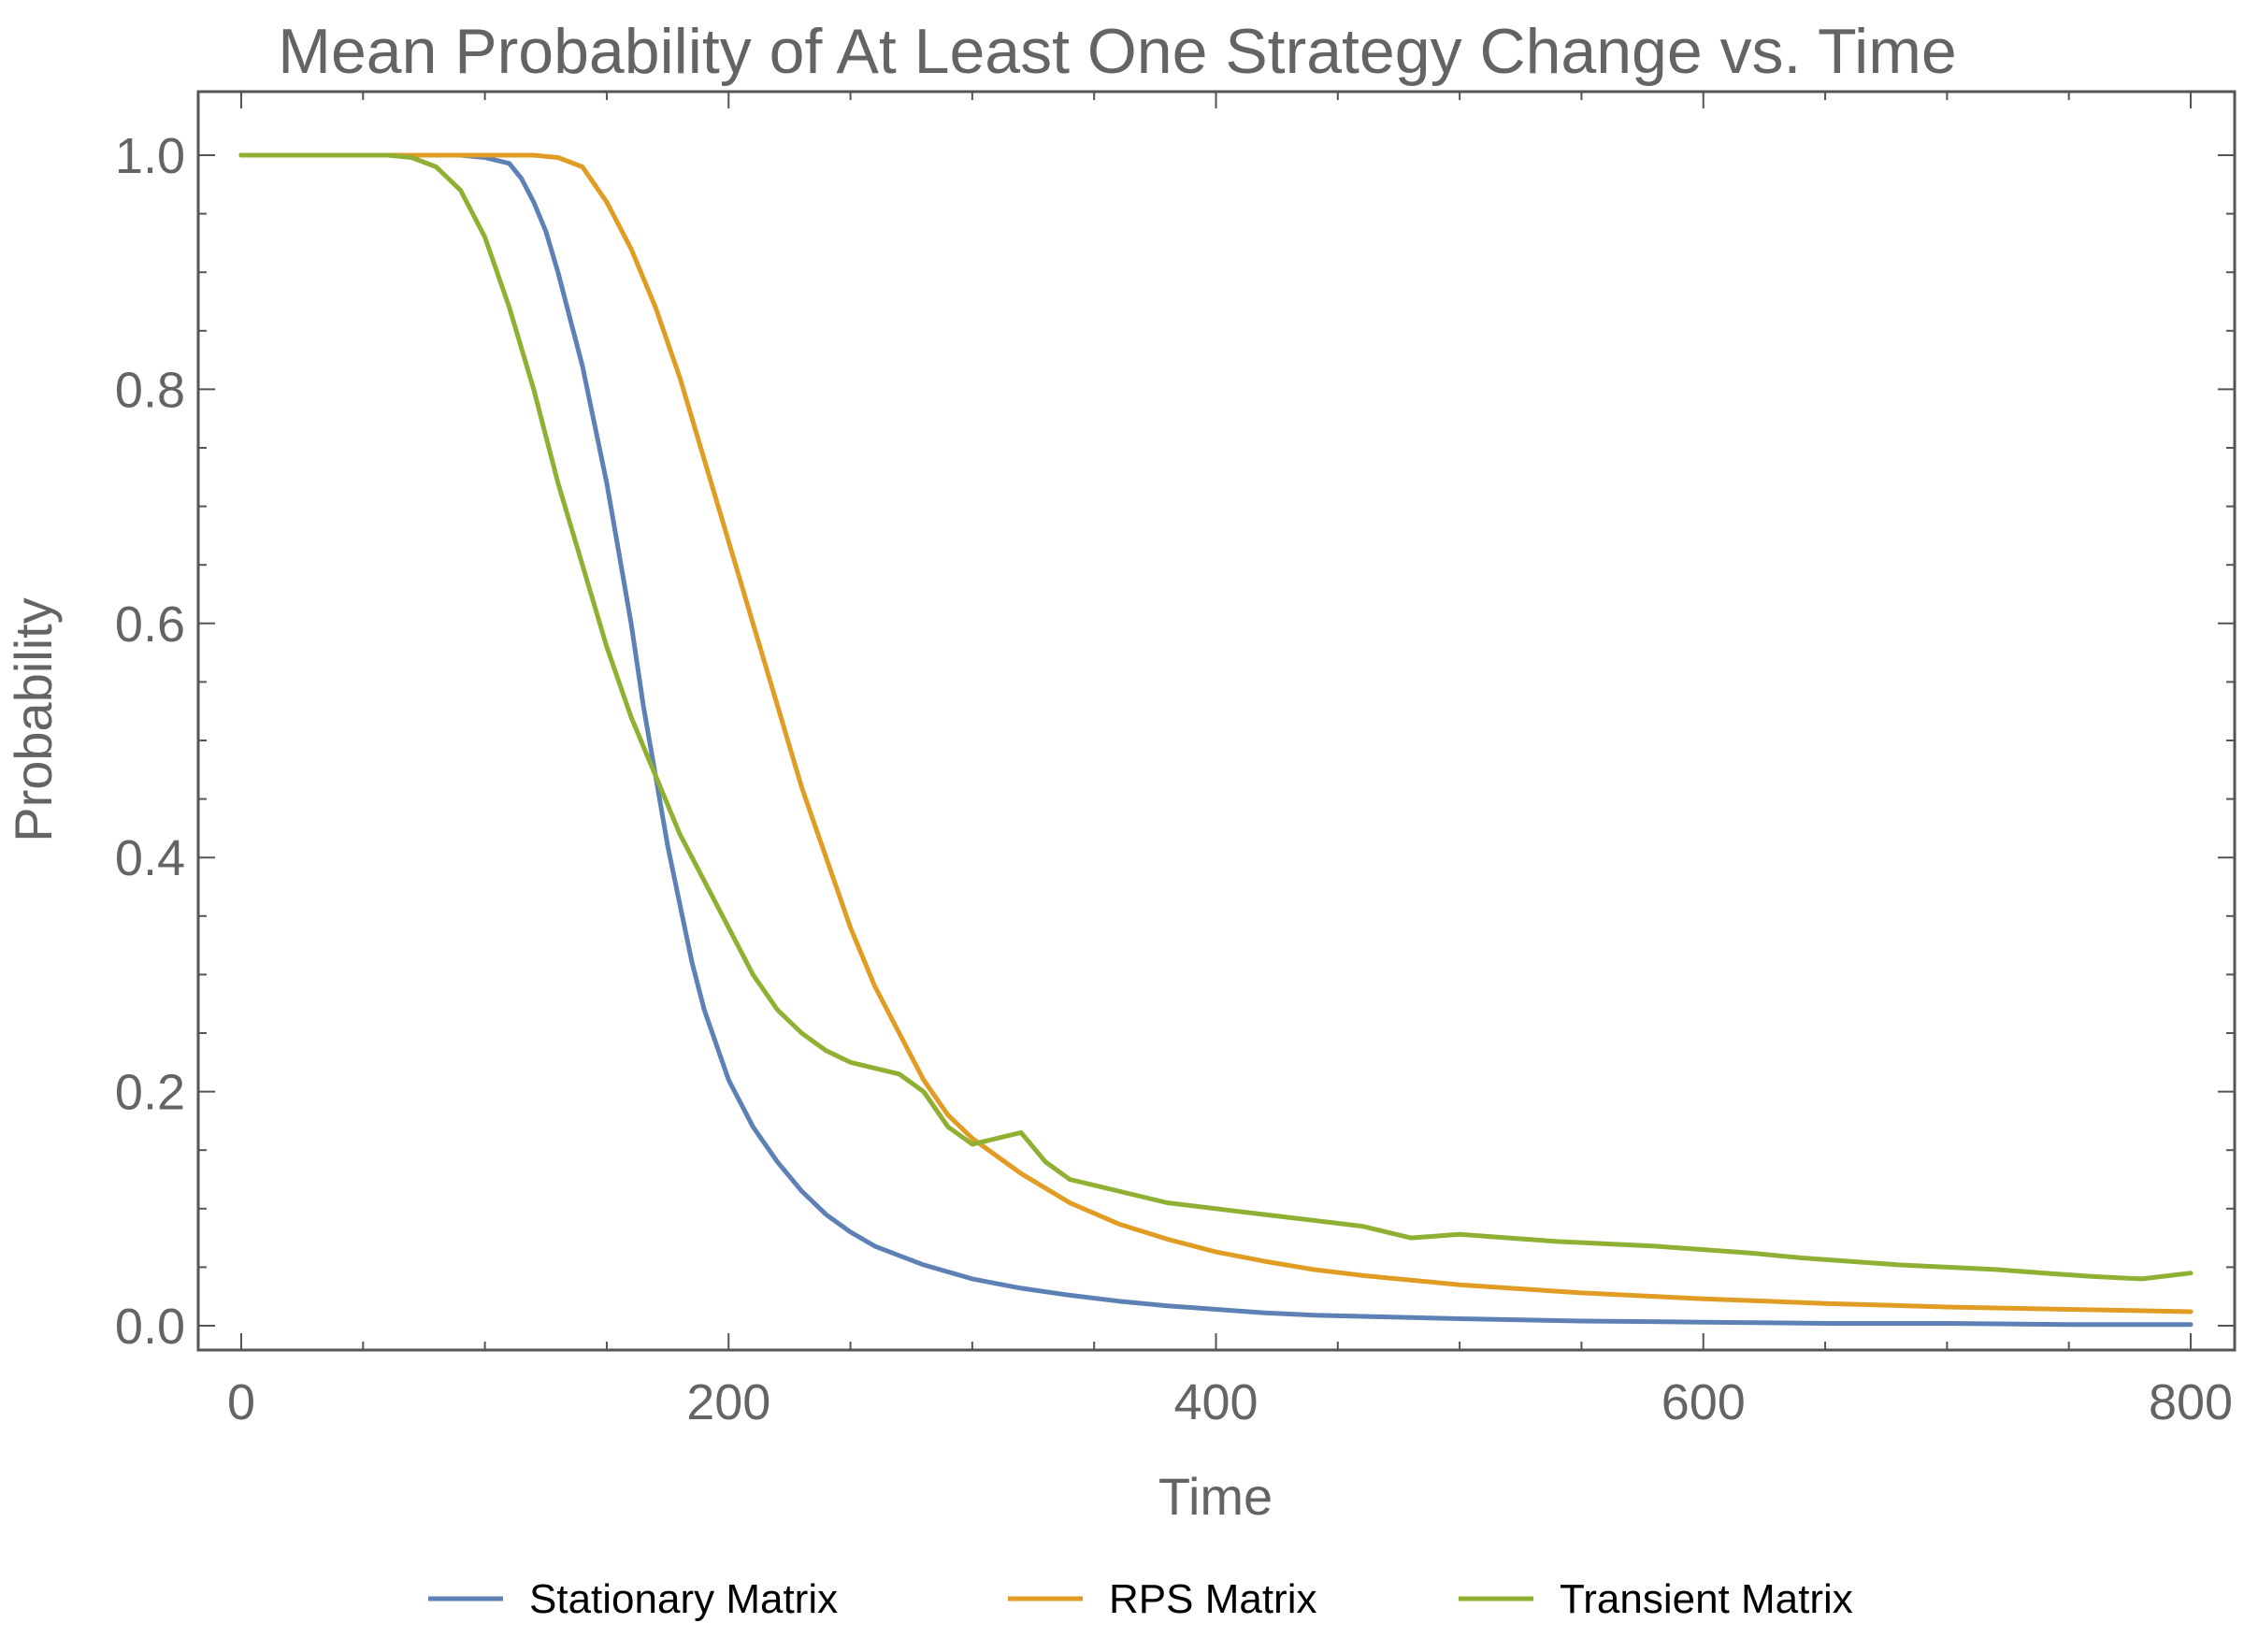  Describe the element at coordinates (1704, 1402) in the screenshot. I see `x-tick-label: 600` at that location.